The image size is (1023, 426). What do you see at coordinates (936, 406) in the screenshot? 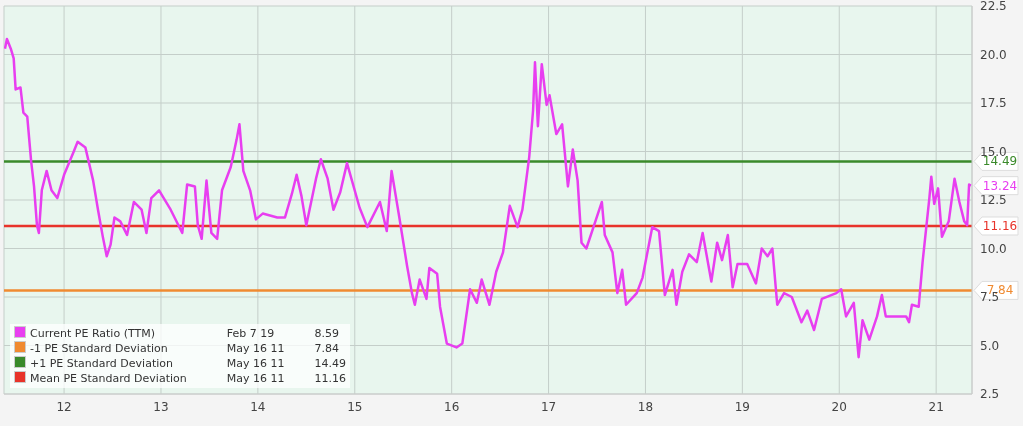
I see `x-tick-label: 21` at bounding box center [936, 406].